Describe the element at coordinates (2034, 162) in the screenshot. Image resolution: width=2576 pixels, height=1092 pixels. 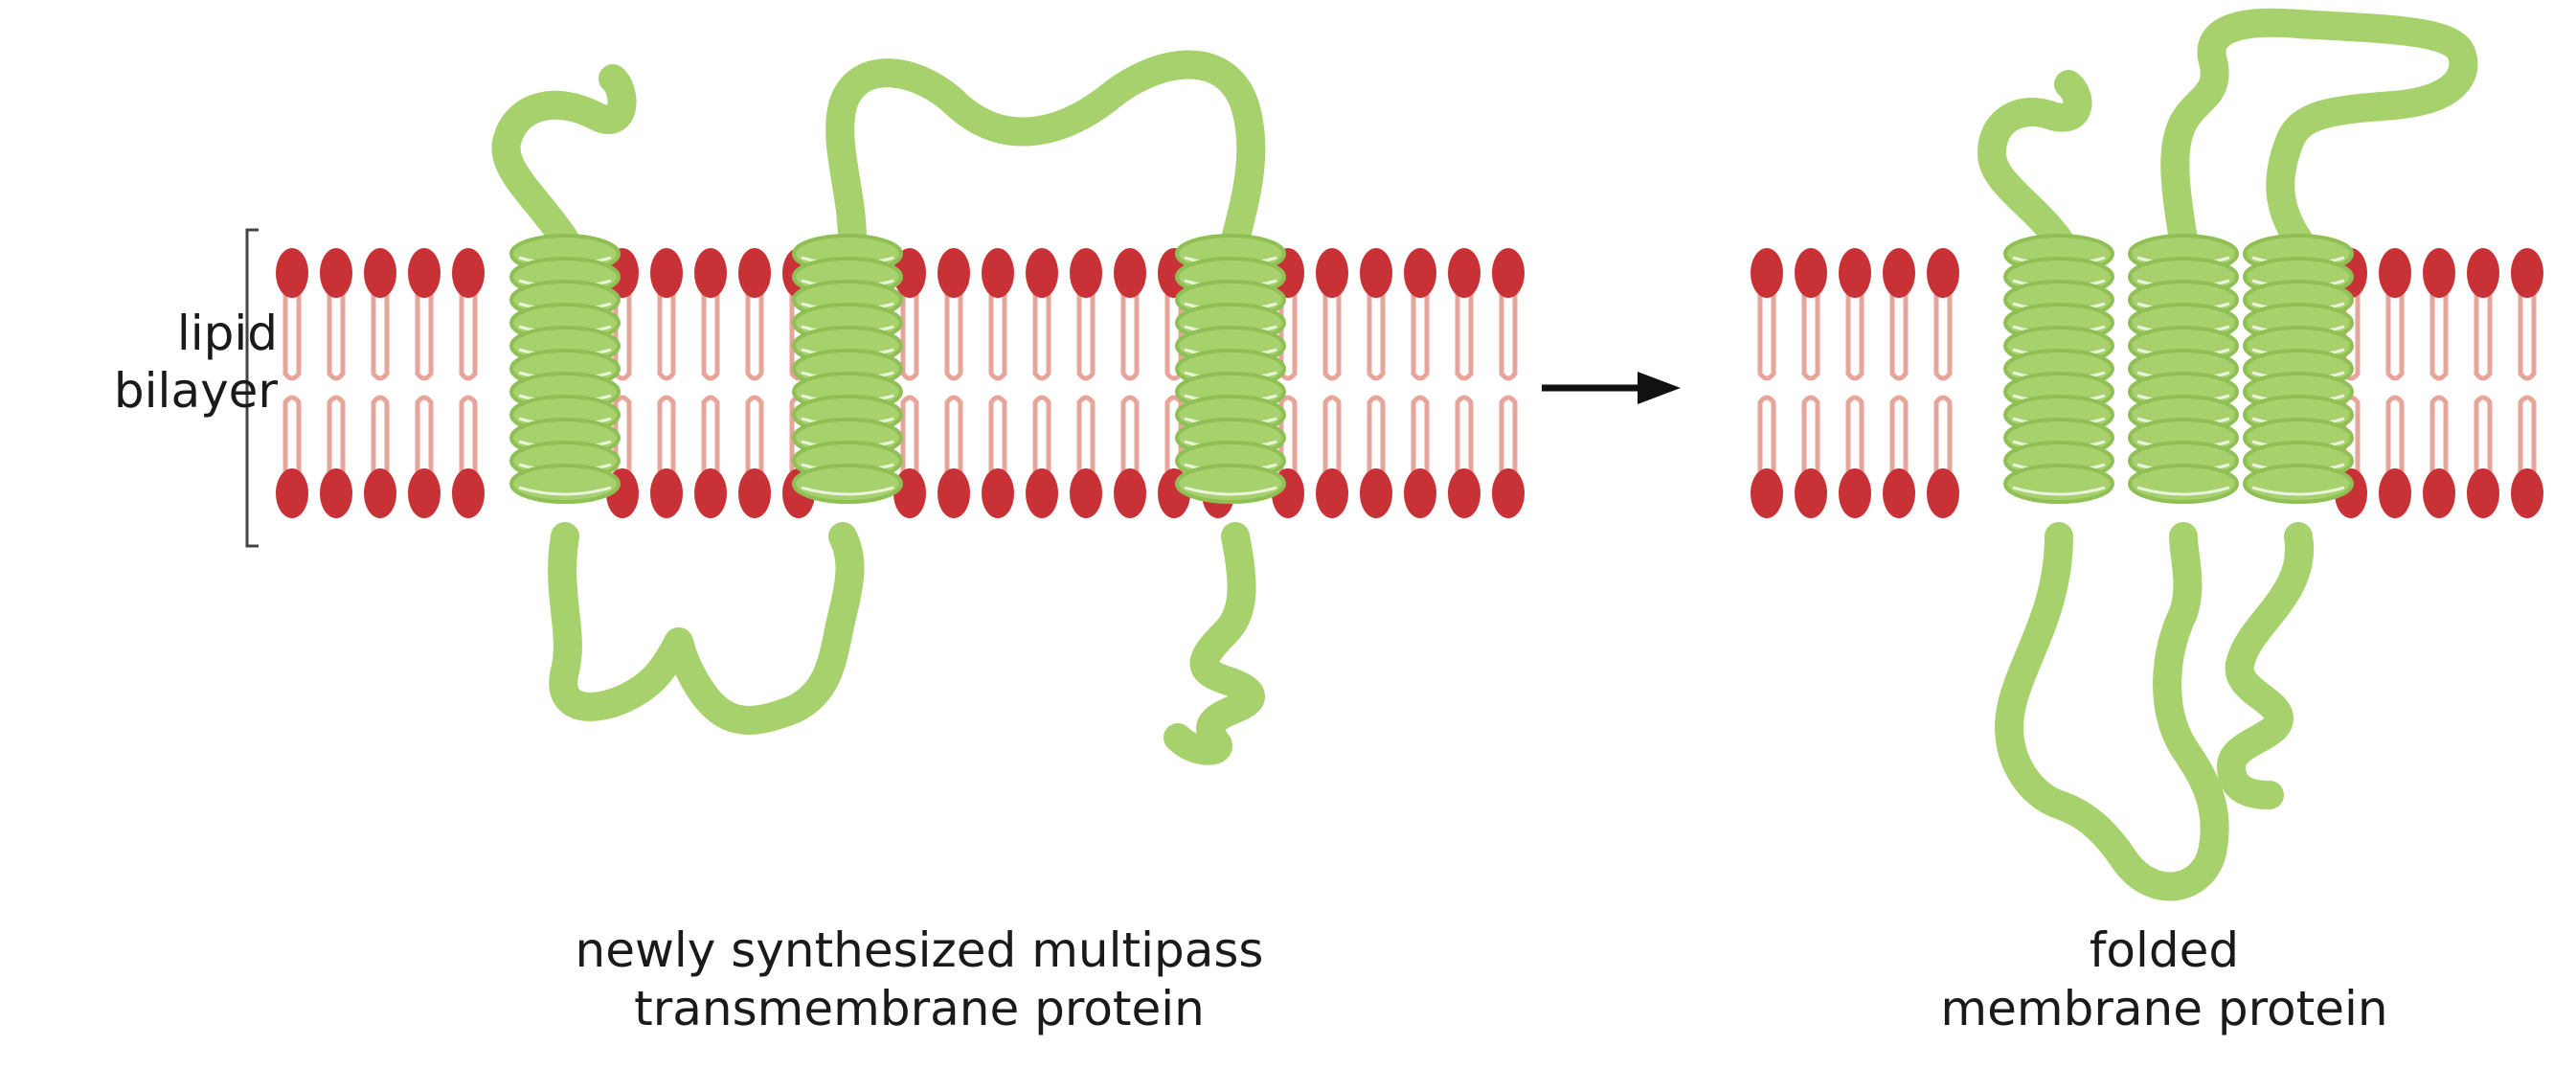
I see `folded-n-terminal-loop` at that location.